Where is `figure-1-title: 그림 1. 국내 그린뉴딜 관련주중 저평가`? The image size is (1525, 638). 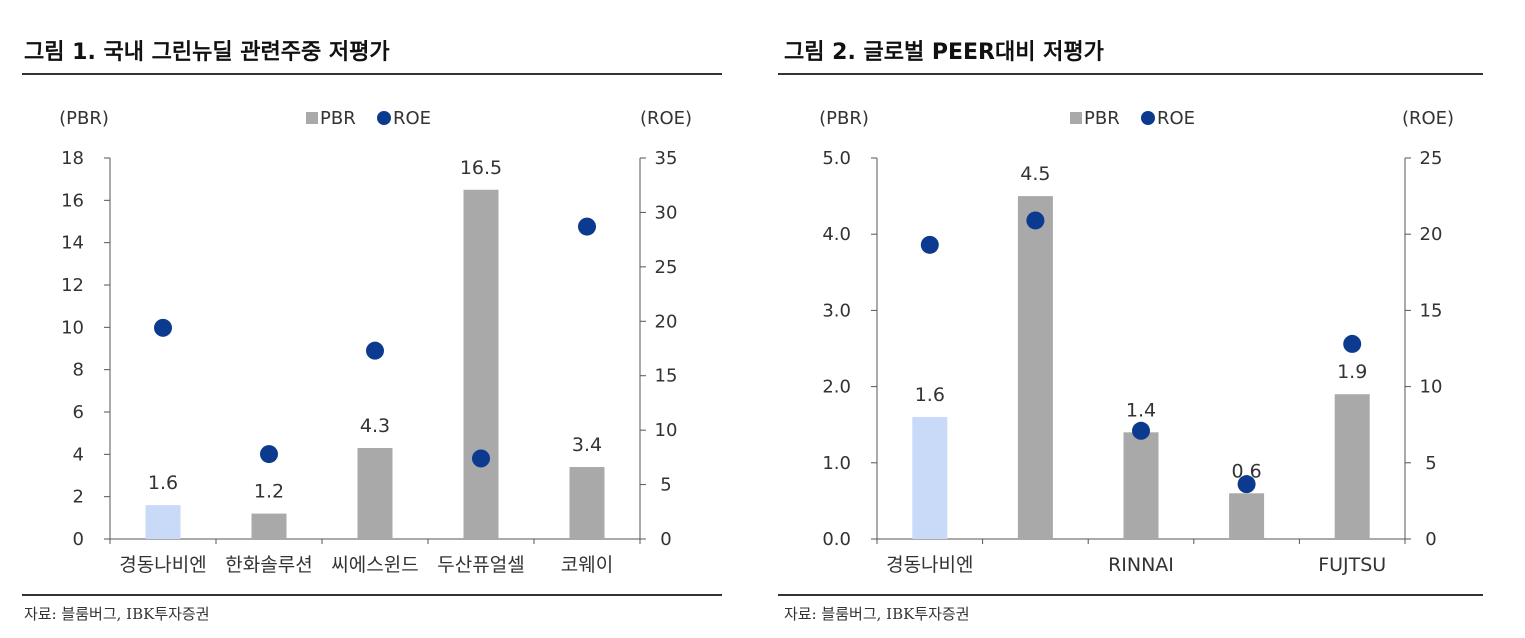
figure-1-title: 그림 1. 국내 그린뉴딜 관련주중 저평가 is located at coordinates (207, 52).